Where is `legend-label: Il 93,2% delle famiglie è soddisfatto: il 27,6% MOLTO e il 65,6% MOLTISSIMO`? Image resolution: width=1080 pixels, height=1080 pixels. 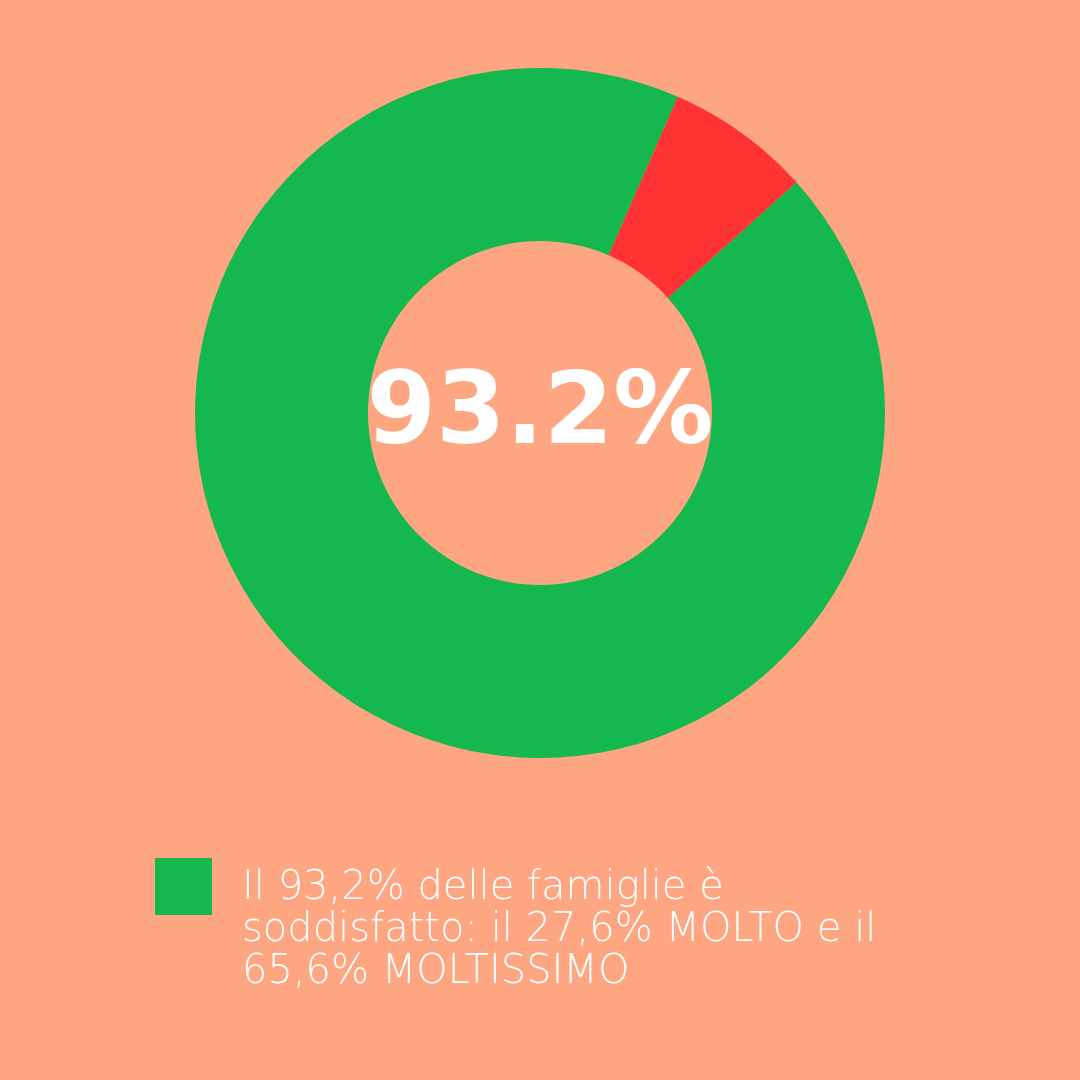 legend-label: Il 93,2% delle famiglie è soddisfatto: il 27,6% MOLTO e il 65,6% MOLTISSIMO is located at coordinates (559, 926).